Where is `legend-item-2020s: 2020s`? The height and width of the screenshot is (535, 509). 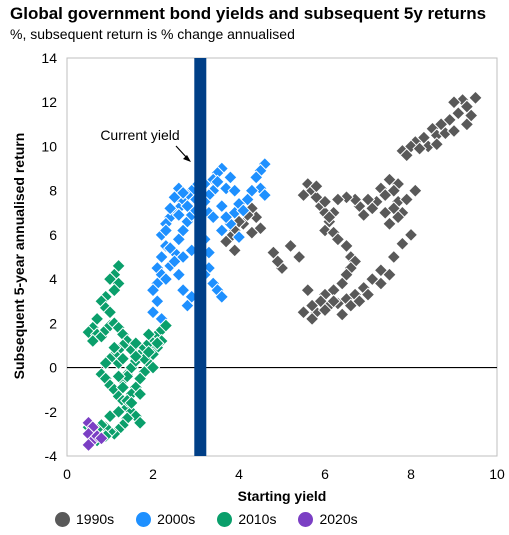
legend-item-2020s: 2020s is located at coordinates (328, 519).